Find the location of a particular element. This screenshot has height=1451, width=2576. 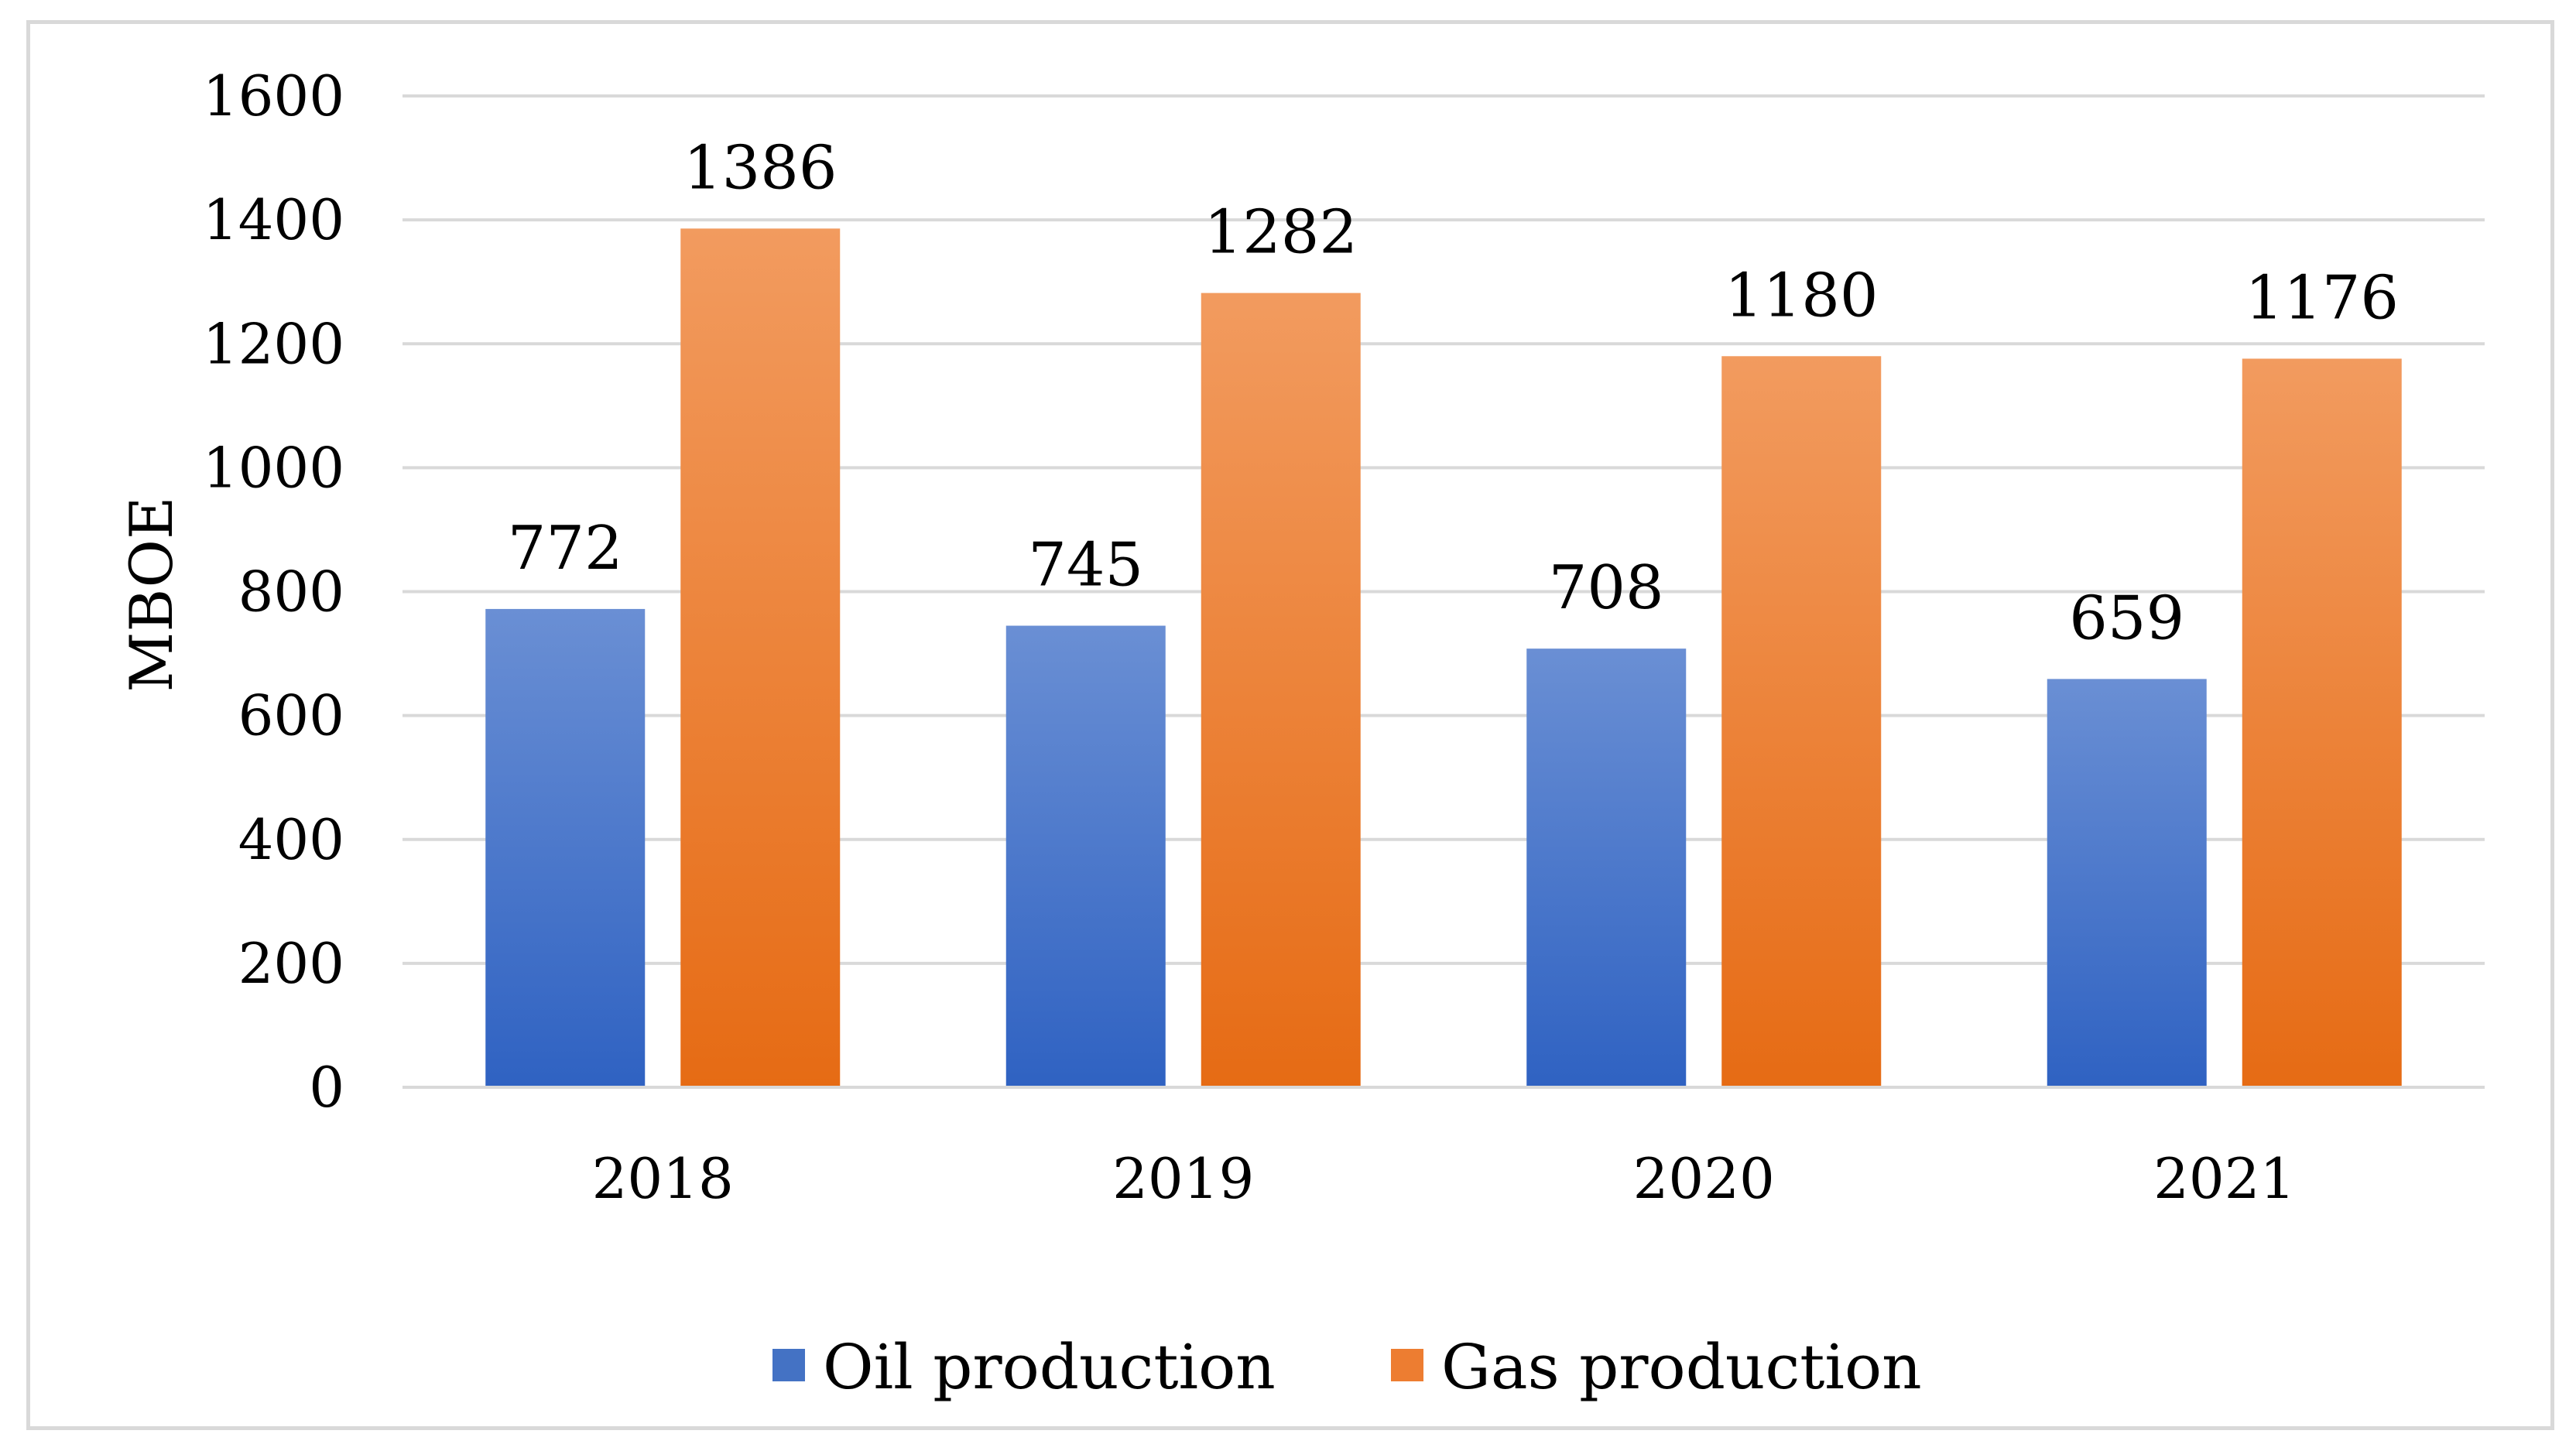

bar-gas-production-2021 is located at coordinates (2322, 723).